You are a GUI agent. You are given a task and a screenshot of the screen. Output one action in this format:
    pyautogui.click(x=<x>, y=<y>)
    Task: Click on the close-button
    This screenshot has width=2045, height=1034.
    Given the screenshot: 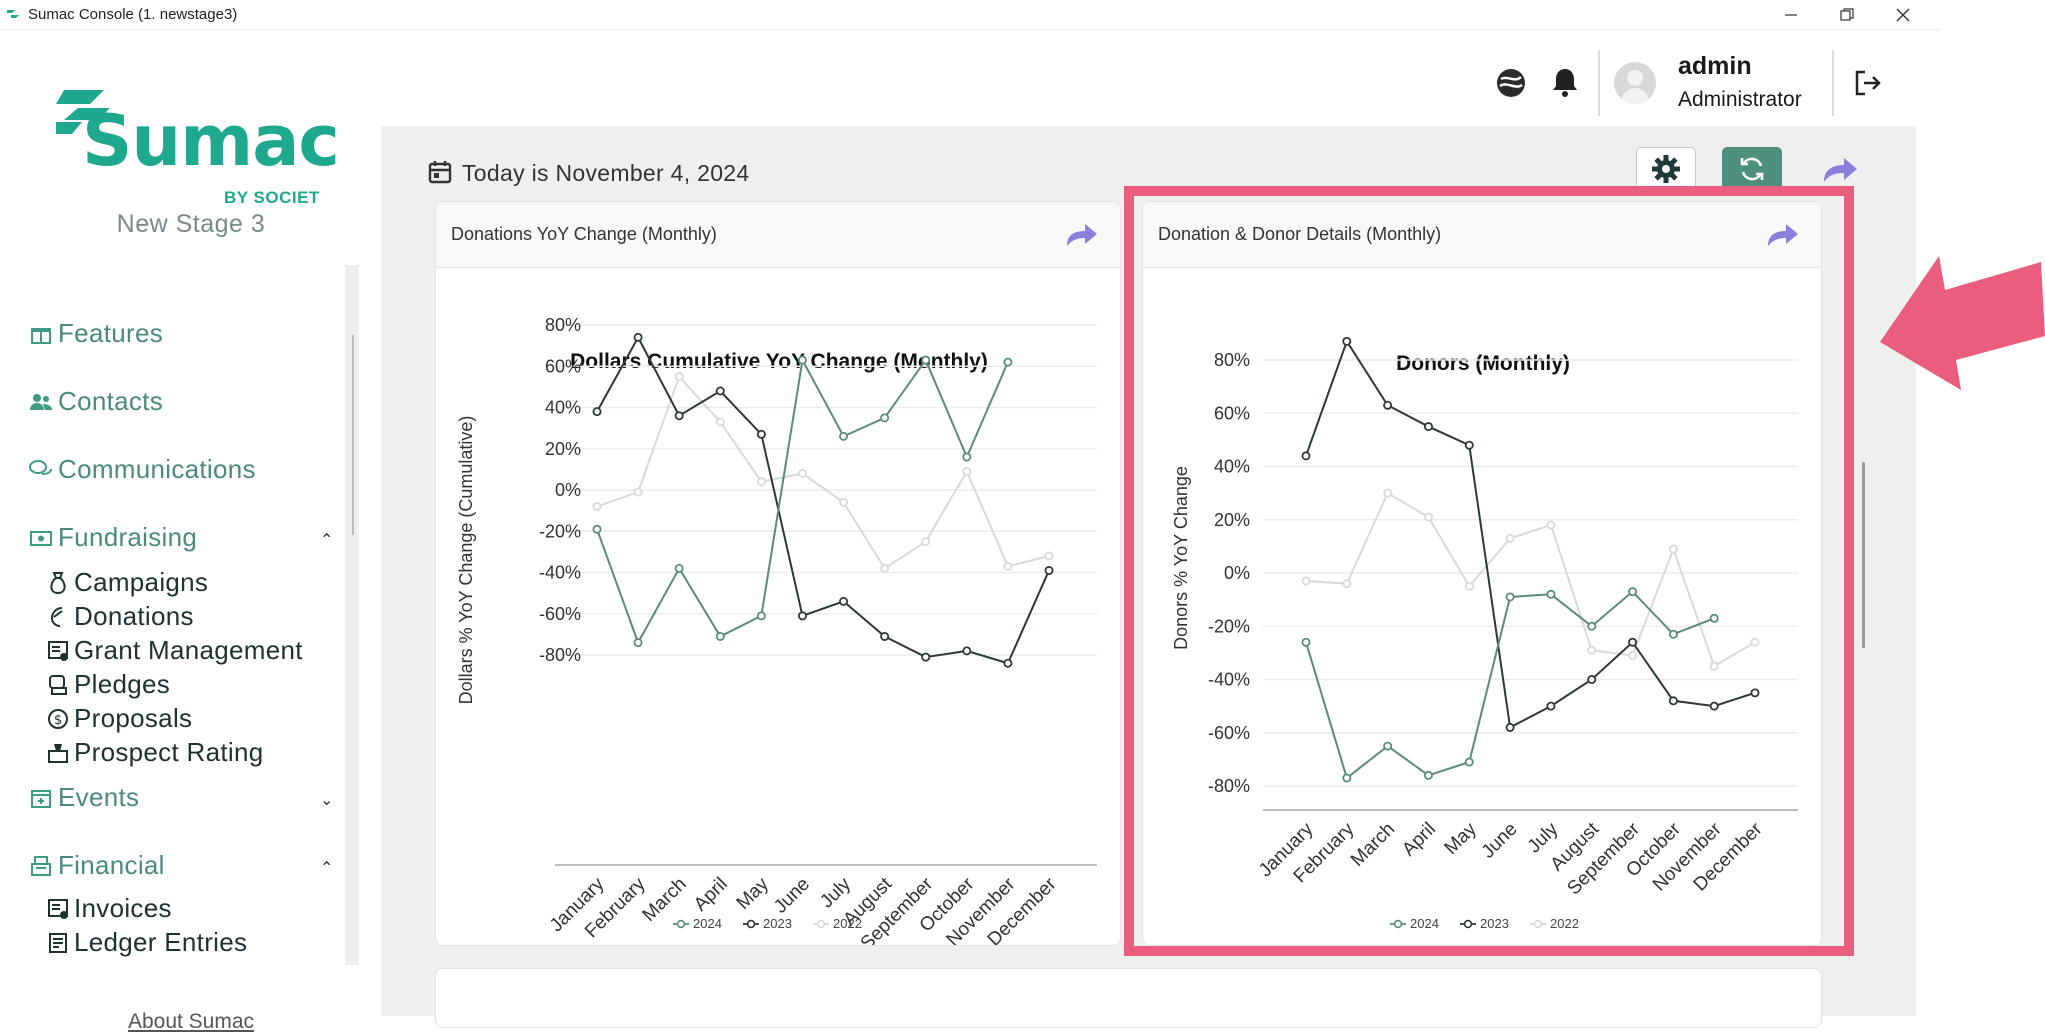 What is the action you would take?
    pyautogui.click(x=1903, y=15)
    